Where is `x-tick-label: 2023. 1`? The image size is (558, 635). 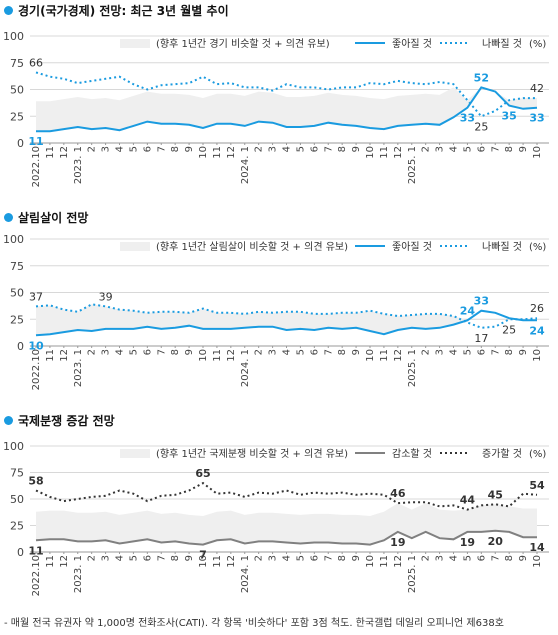 x-tick-label: 2023. 1 is located at coordinates (78, 368).